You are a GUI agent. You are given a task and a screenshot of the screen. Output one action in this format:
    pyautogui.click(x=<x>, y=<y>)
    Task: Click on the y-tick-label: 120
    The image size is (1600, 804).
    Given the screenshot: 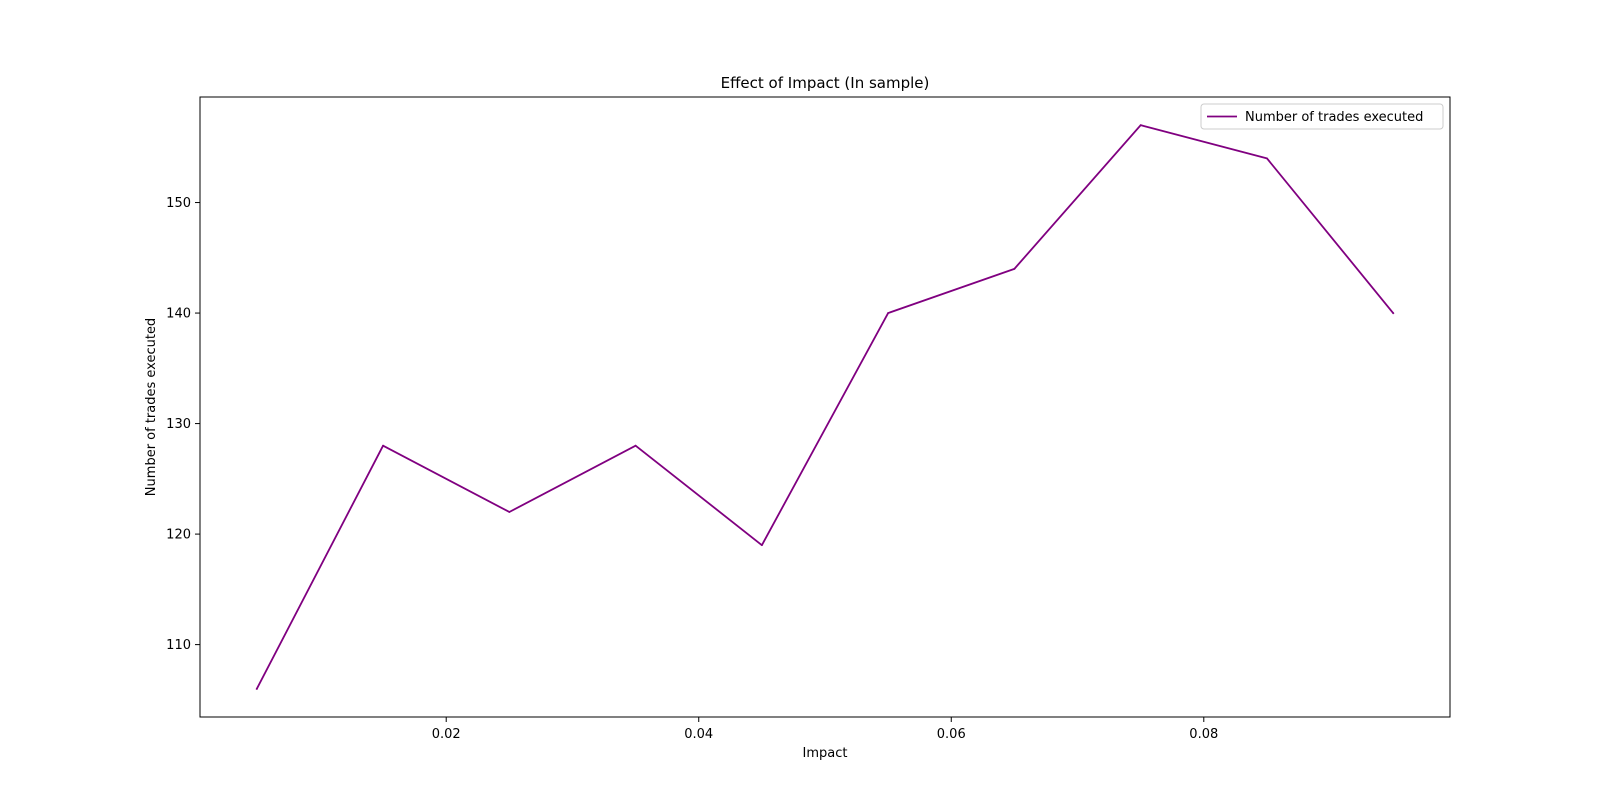 What is the action you would take?
    pyautogui.click(x=178, y=535)
    